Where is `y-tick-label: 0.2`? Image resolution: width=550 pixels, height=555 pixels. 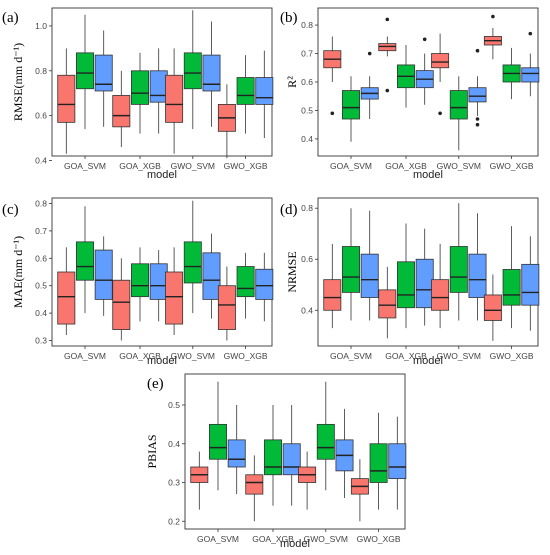
y-tick-label: 0.2 is located at coordinates (174, 521).